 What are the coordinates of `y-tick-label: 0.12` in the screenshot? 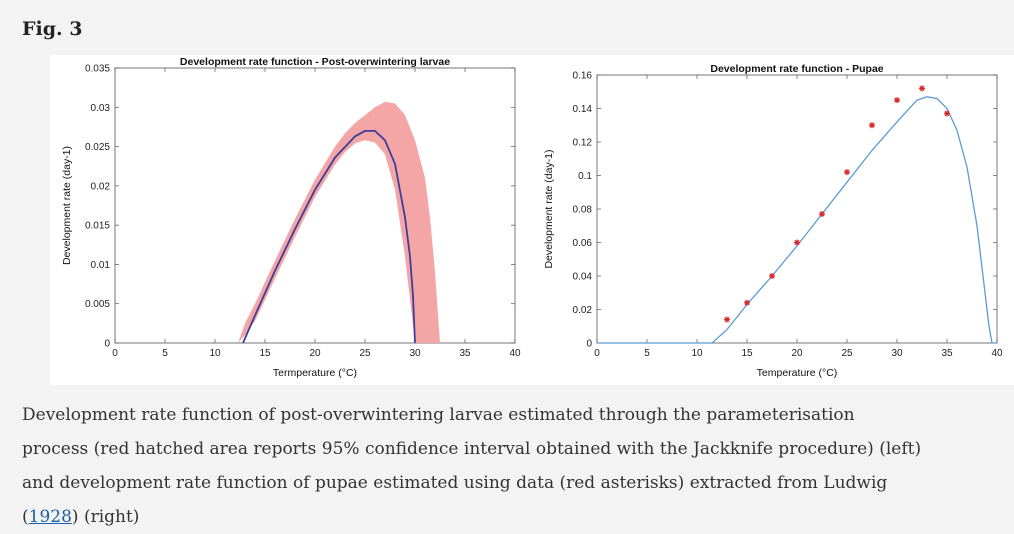 It's located at (583, 143).